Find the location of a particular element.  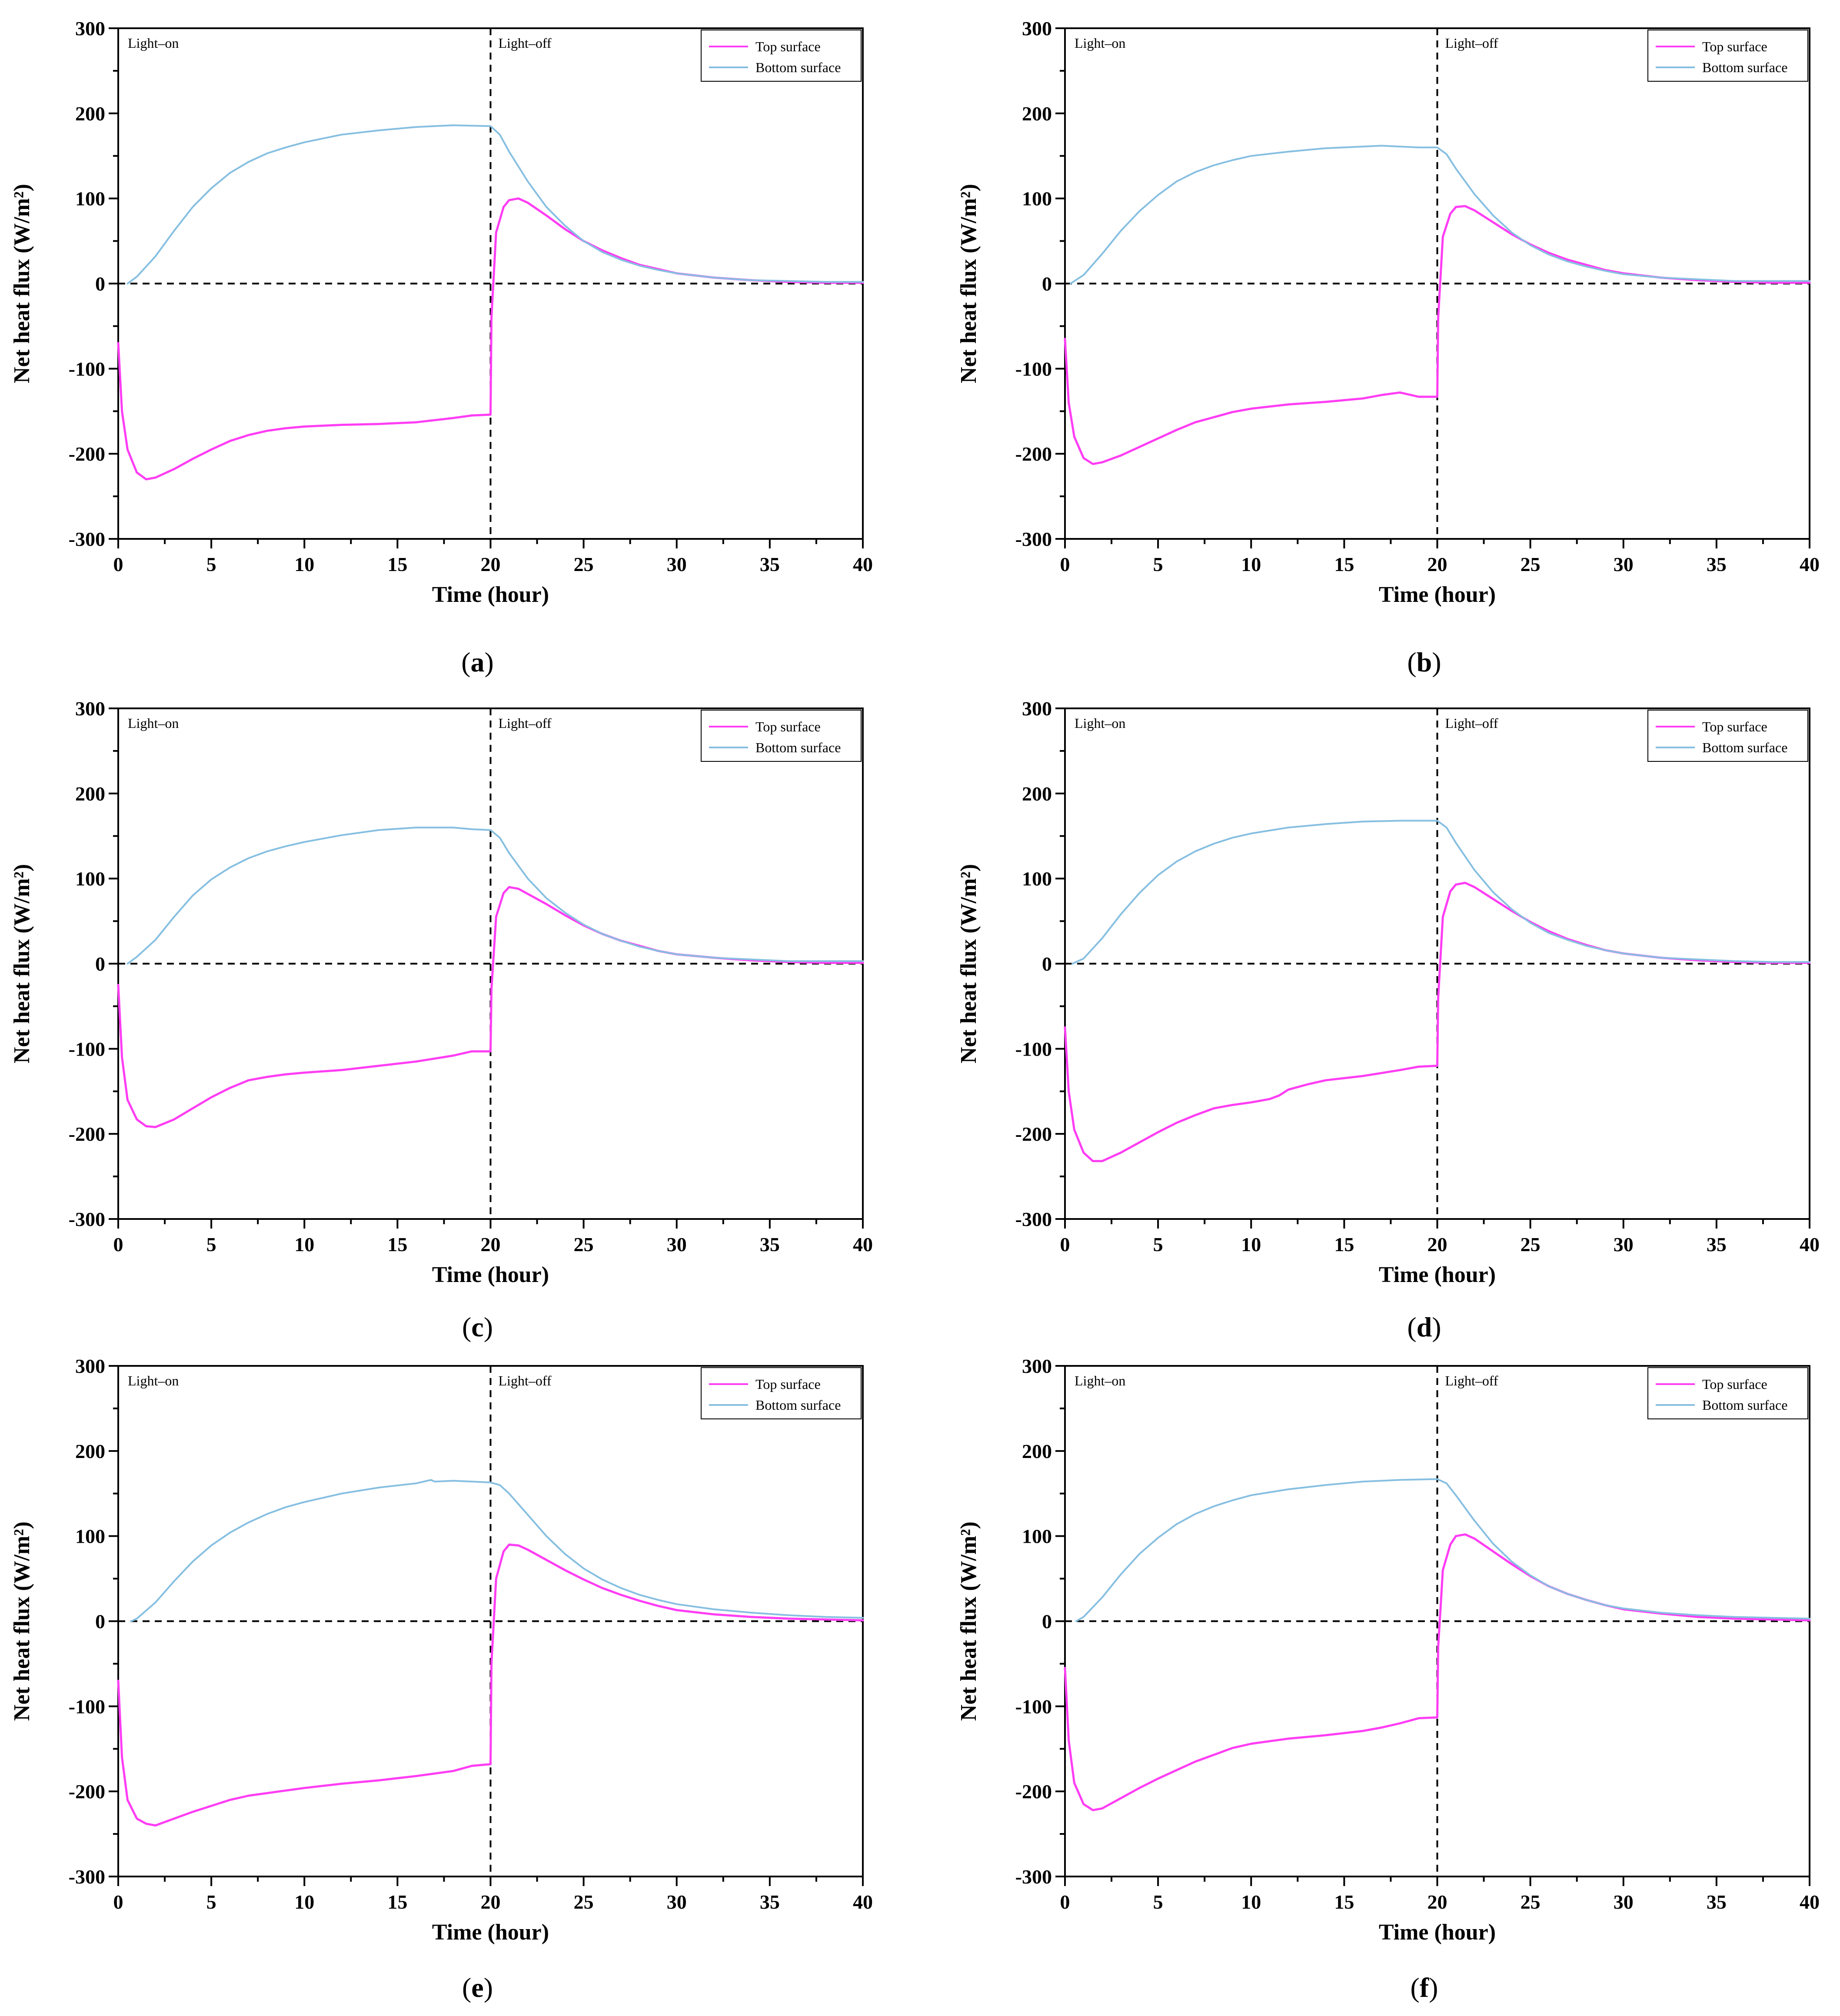

panel-caption: (a) is located at coordinates (477, 662).